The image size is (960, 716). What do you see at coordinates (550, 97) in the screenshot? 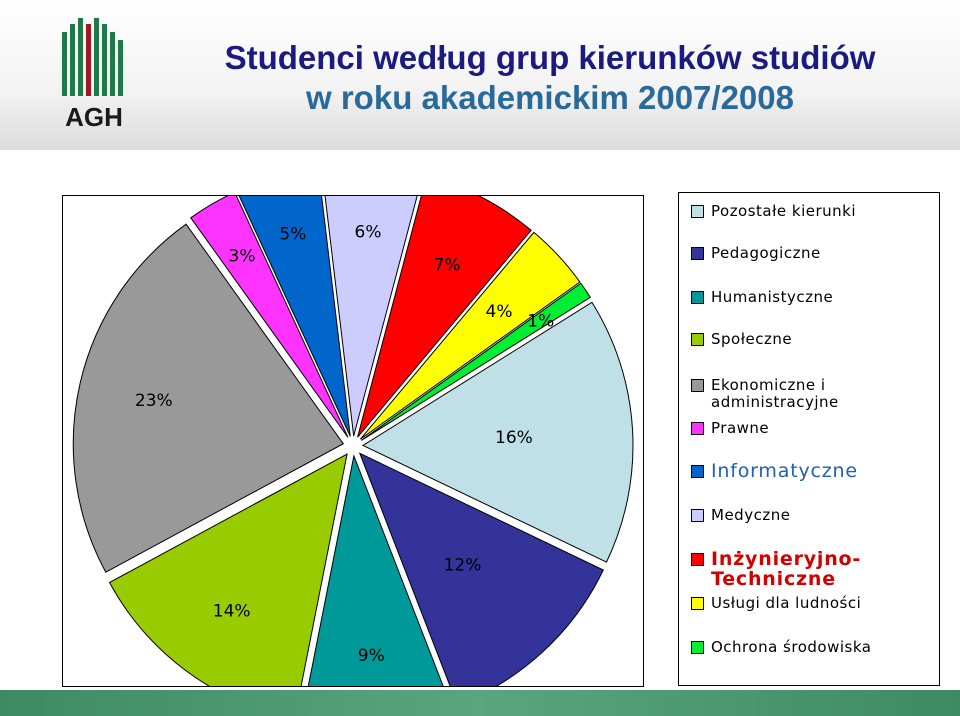
I see `title-line-2: w roku akademickim 2007/2008` at bounding box center [550, 97].